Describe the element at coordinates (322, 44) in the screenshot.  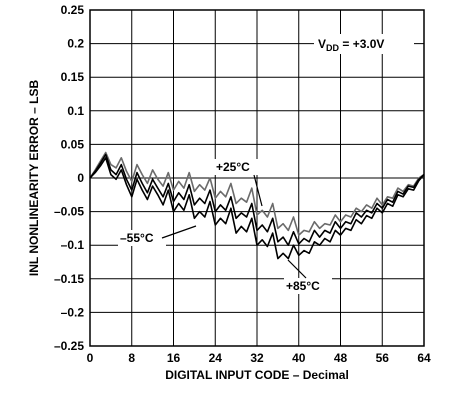
I see `vdd-main: V` at that location.